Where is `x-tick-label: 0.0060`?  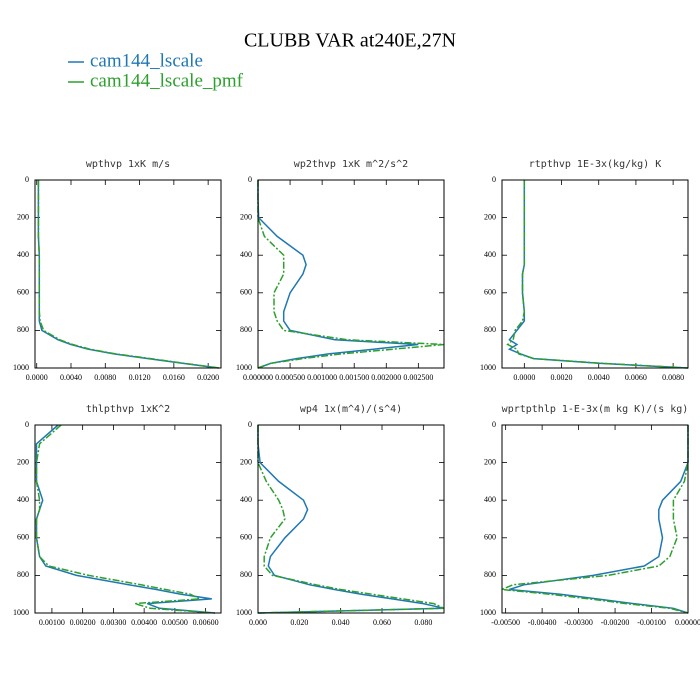
x-tick-label: 0.0060 is located at coordinates (636, 377).